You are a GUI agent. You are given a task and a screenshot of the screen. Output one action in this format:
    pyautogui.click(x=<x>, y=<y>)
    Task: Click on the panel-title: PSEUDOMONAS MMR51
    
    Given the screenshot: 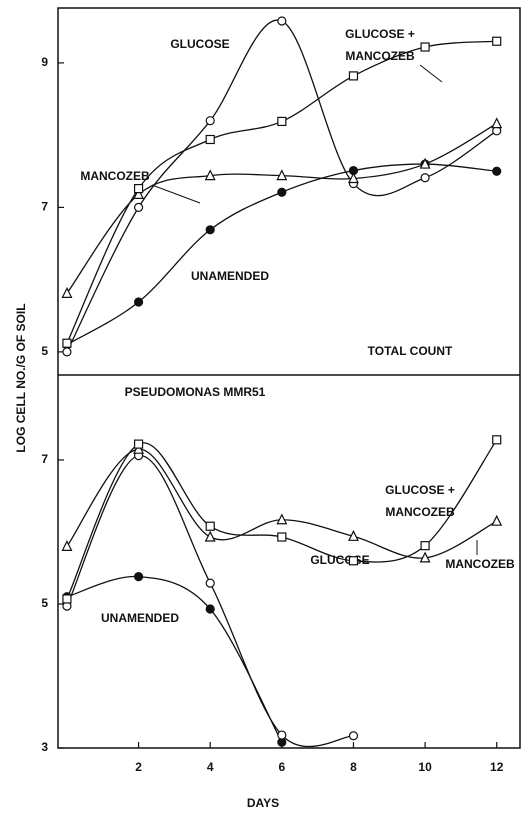 What is the action you would take?
    pyautogui.click(x=195, y=392)
    